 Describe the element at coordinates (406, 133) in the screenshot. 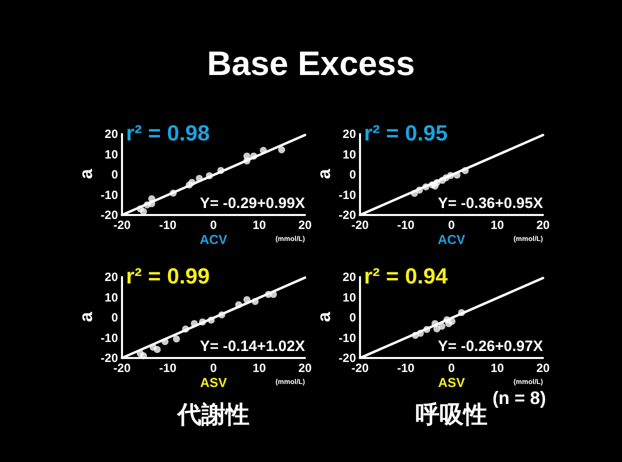

I see `annotation: r² = 0.95` at that location.